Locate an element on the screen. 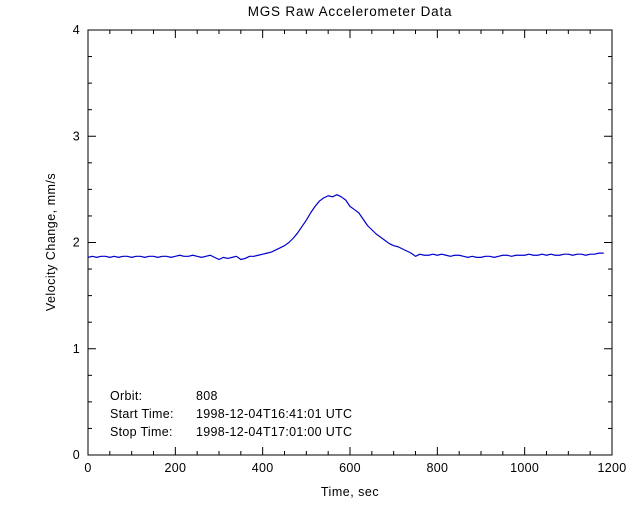  x-tick-label: 0 is located at coordinates (87, 468).